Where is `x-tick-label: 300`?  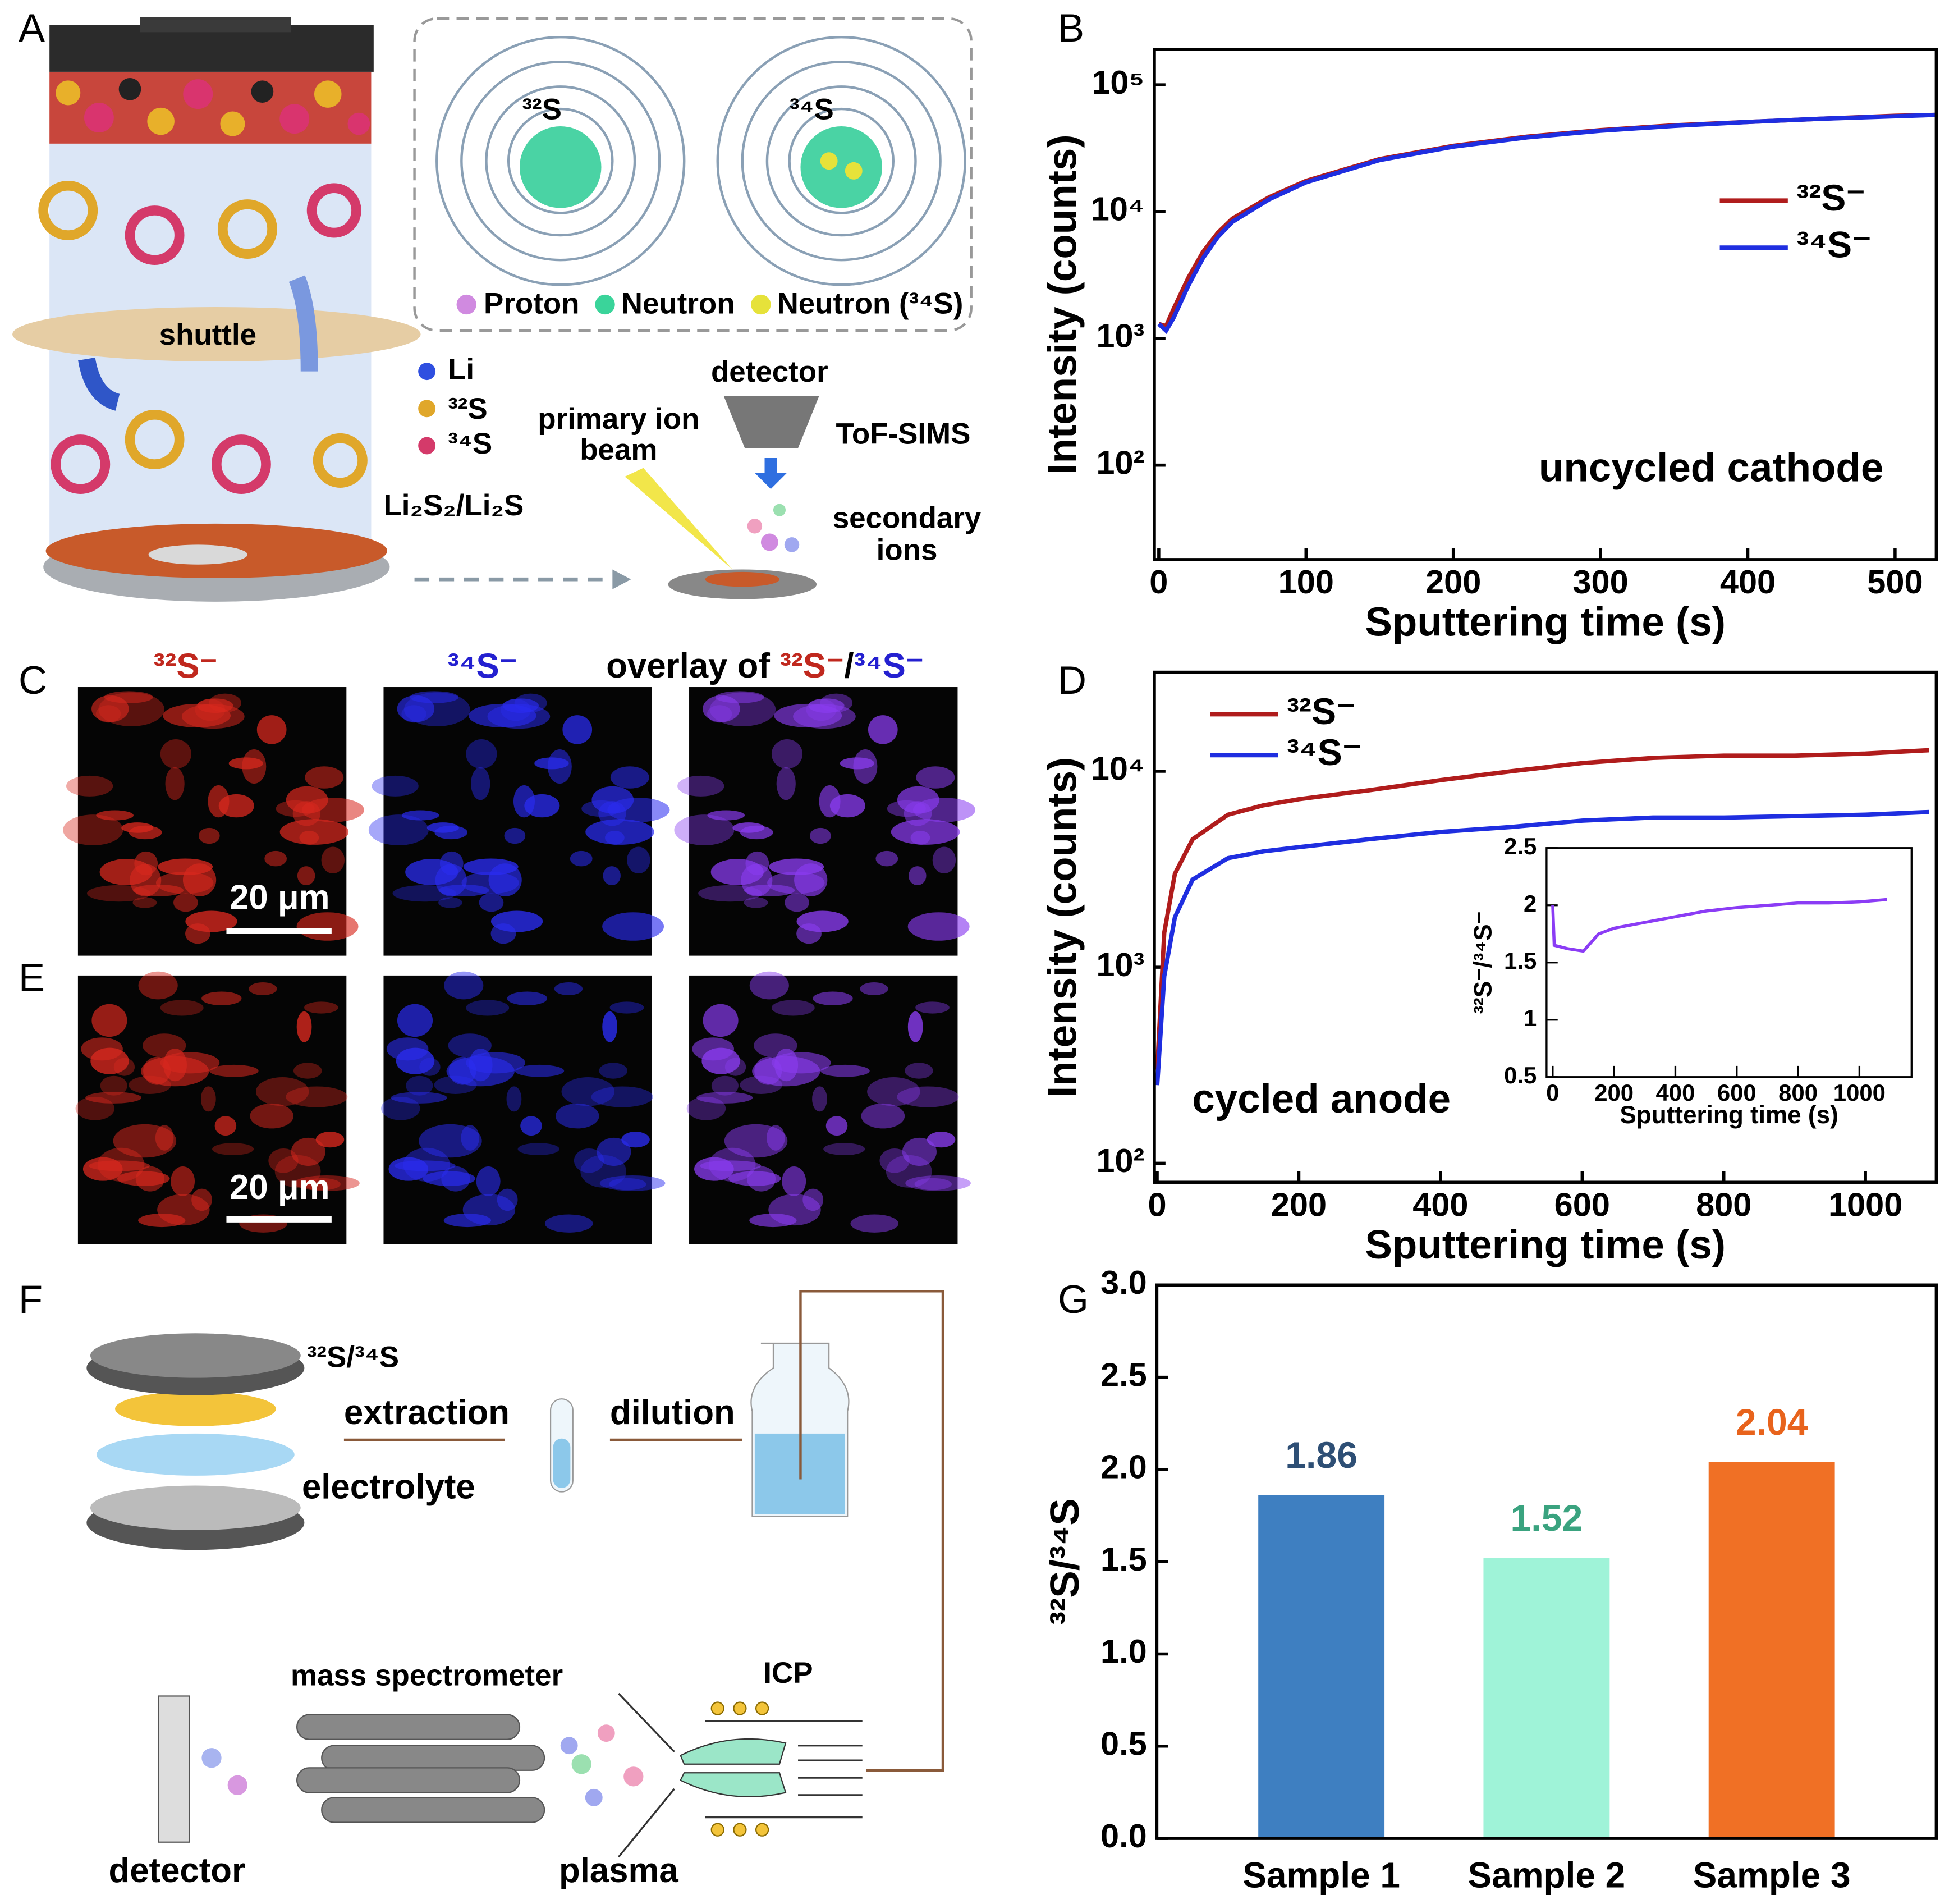
x-tick-label: 300 is located at coordinates (1600, 582).